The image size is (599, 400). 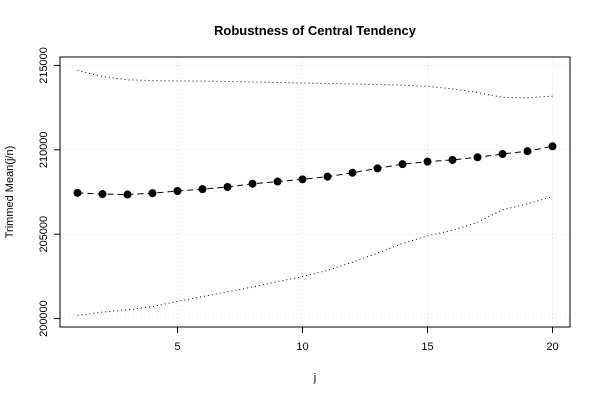 I want to click on y-tick-label: 200000, so click(x=44, y=318).